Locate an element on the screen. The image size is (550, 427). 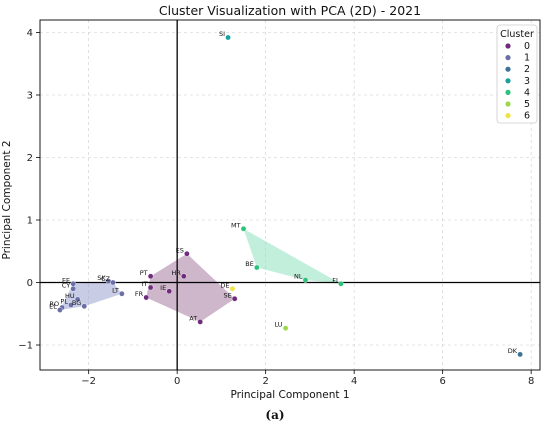
point-label-cy: CY is located at coordinates (66, 285).